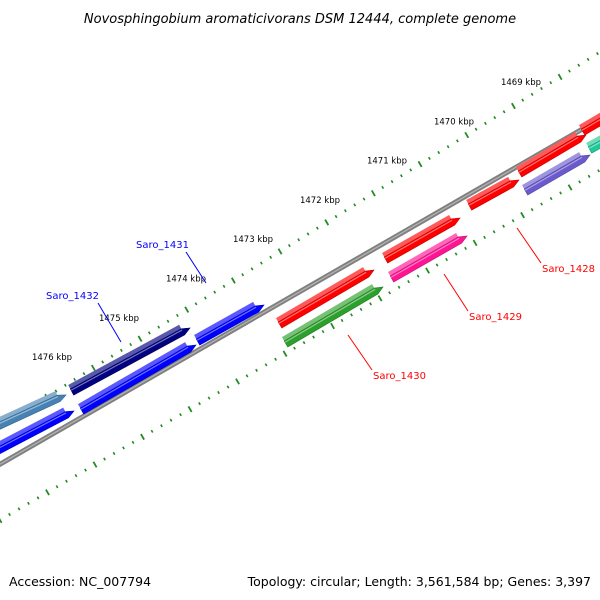 Image resolution: width=600 pixels, height=600 pixels. What do you see at coordinates (521, 83) in the screenshot?
I see `kbp-label: 1469 kbp` at bounding box center [521, 83].